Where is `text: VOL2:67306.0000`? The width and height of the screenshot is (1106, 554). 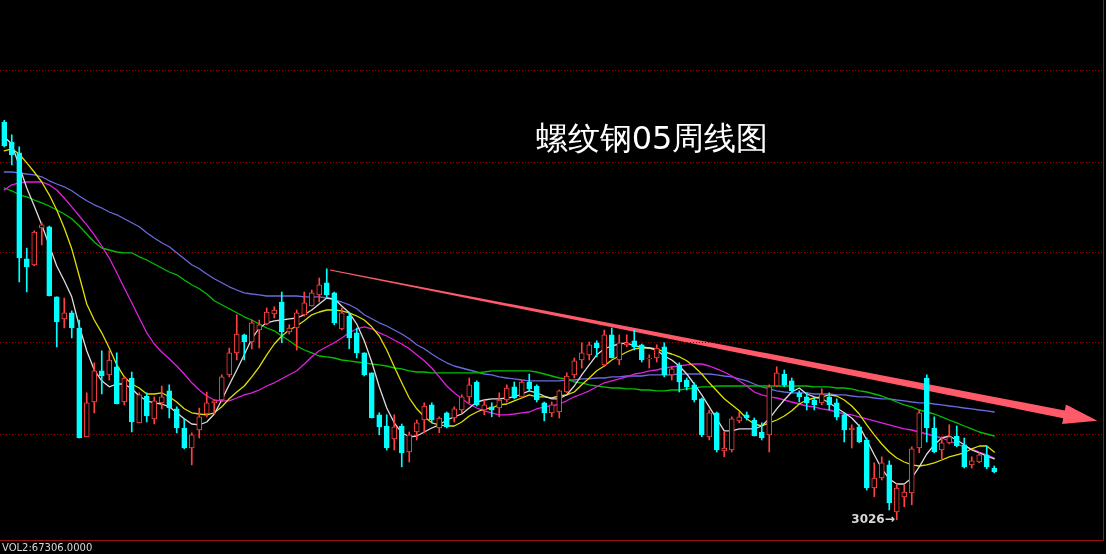
text: VOL2:67306.0000 is located at coordinates (47, 547).